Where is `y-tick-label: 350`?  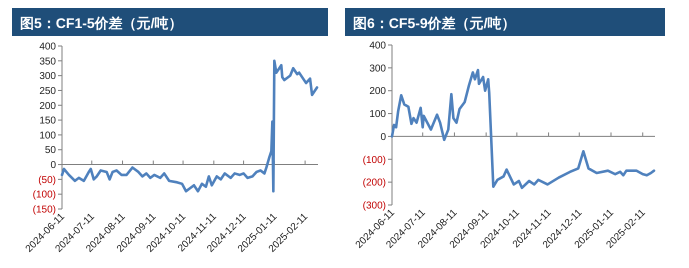
y-tick-label: 350 is located at coordinates (47, 62).